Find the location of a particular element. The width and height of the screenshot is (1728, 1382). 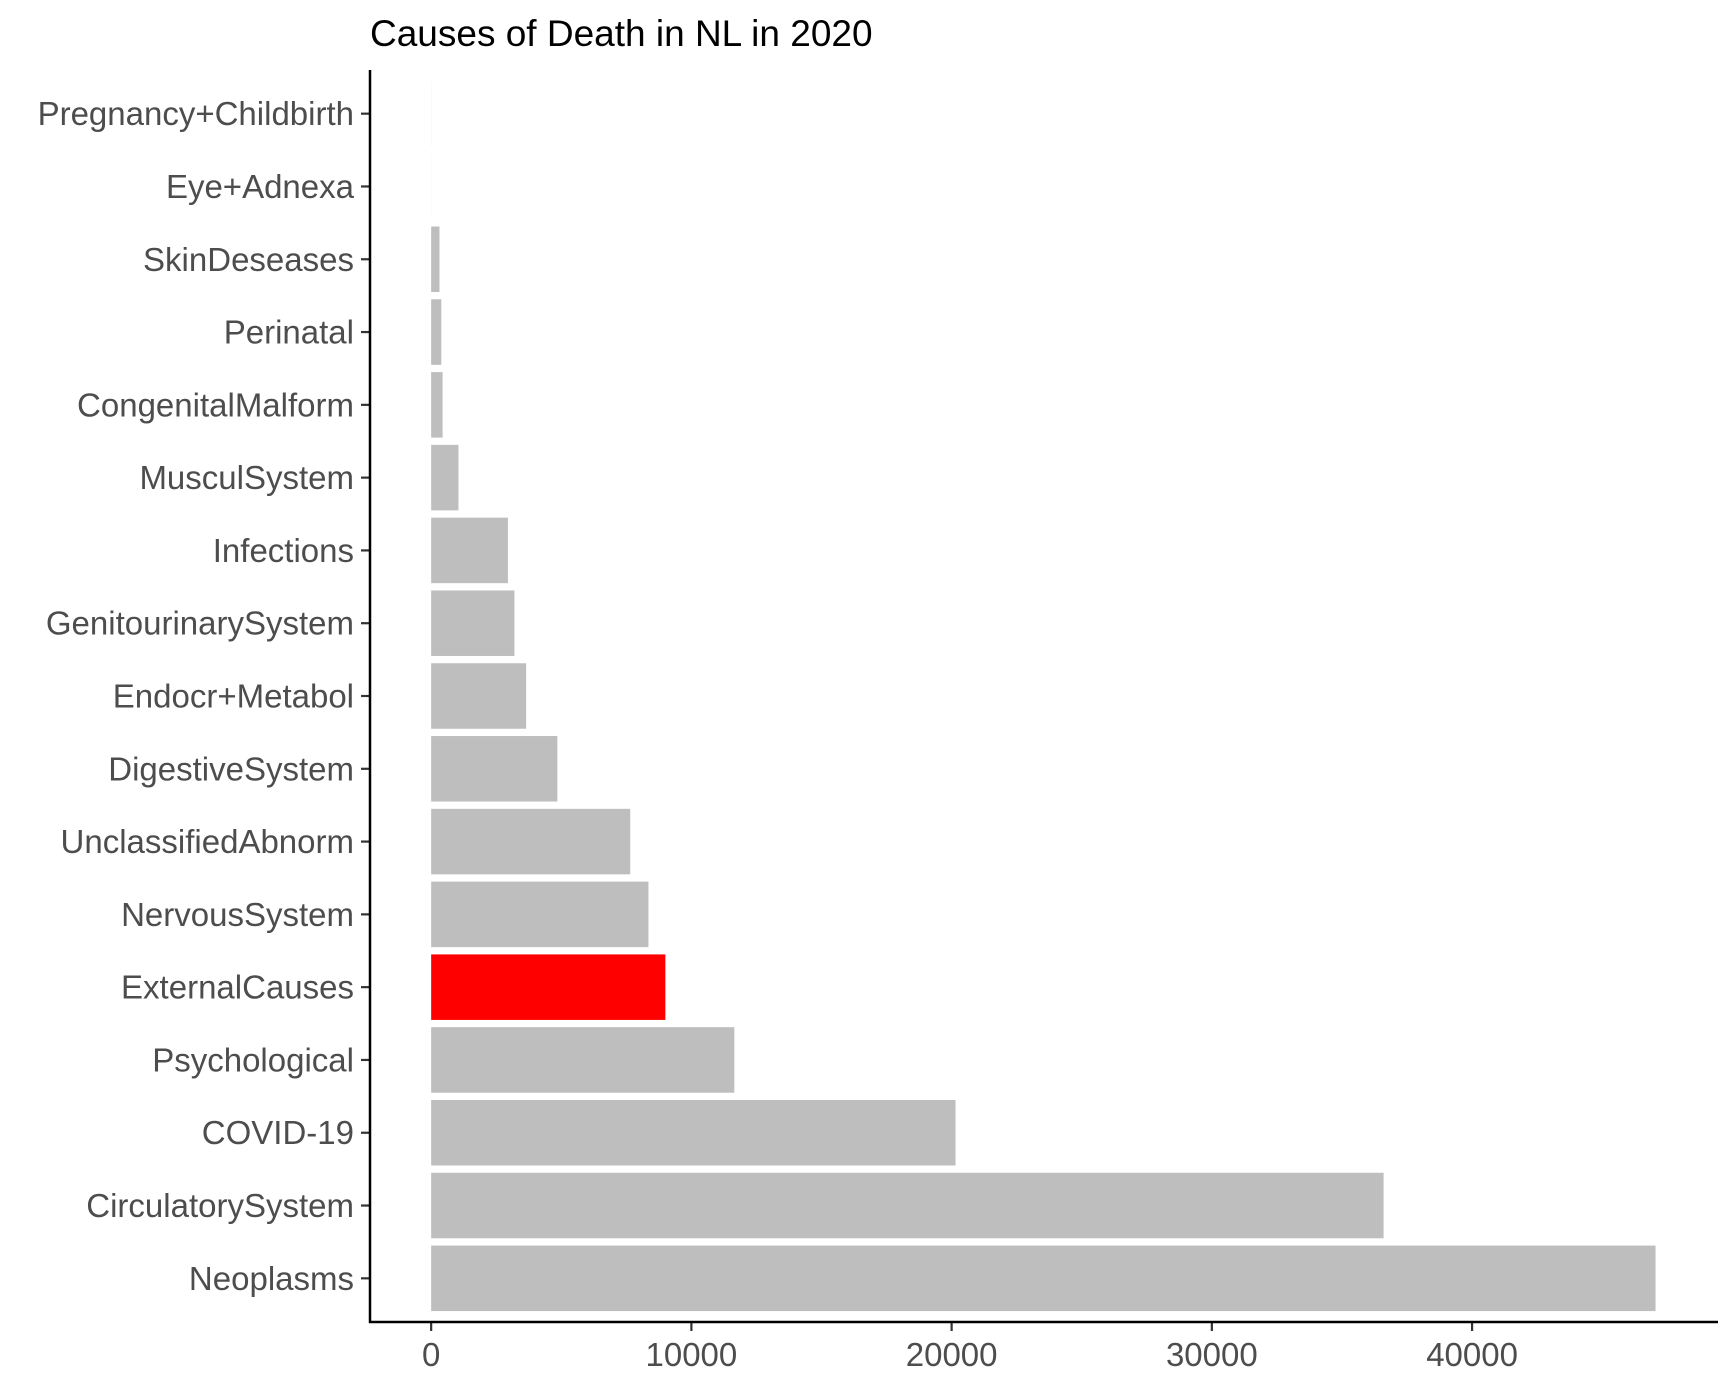

y-tick-label: NervousSystem is located at coordinates (237, 914).